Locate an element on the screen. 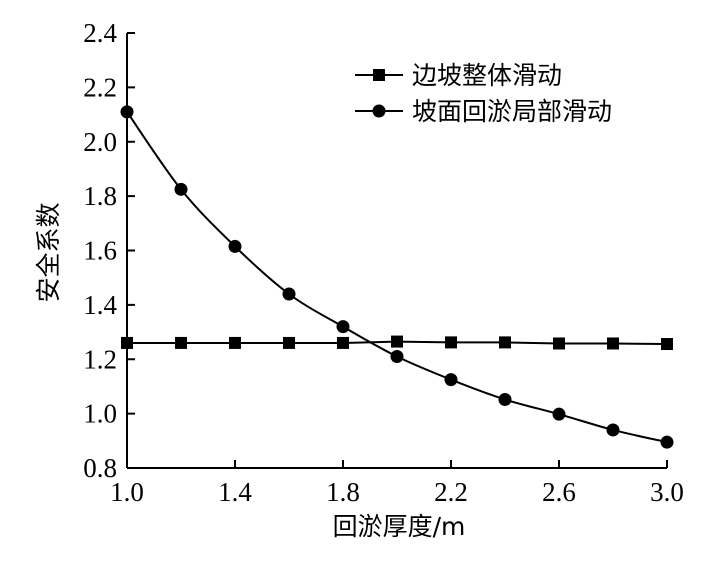 The width and height of the screenshot is (723, 565). y-tick-label: 1.4 is located at coordinates (100, 305).